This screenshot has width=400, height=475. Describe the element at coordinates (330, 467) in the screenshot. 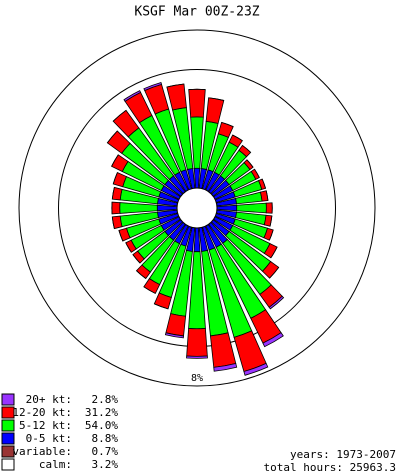

I see `footer-text: total hours: 25963.3` at that location.